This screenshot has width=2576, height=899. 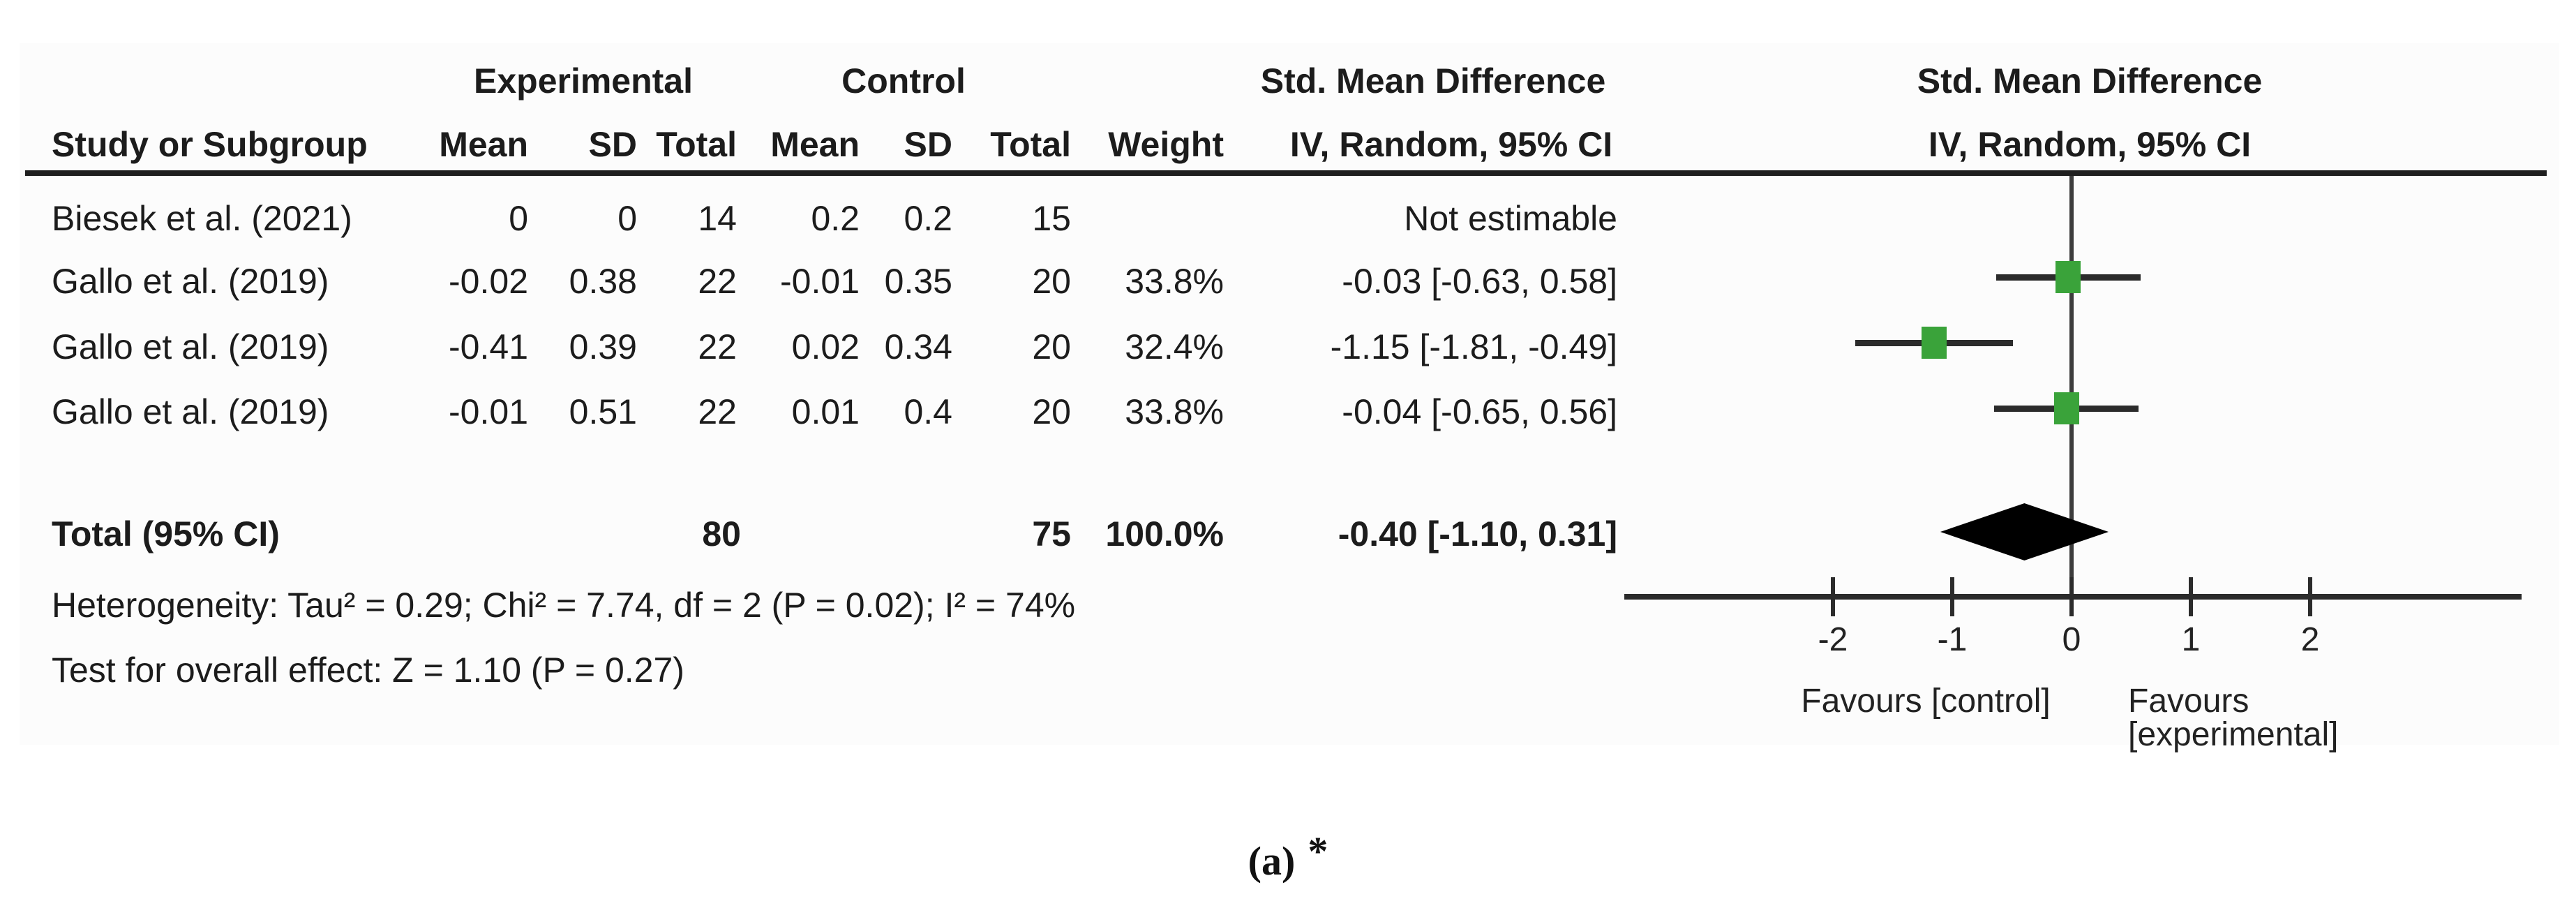 What do you see at coordinates (928, 219) in the screenshot?
I see `sd-ctrl-value: 0.2` at bounding box center [928, 219].